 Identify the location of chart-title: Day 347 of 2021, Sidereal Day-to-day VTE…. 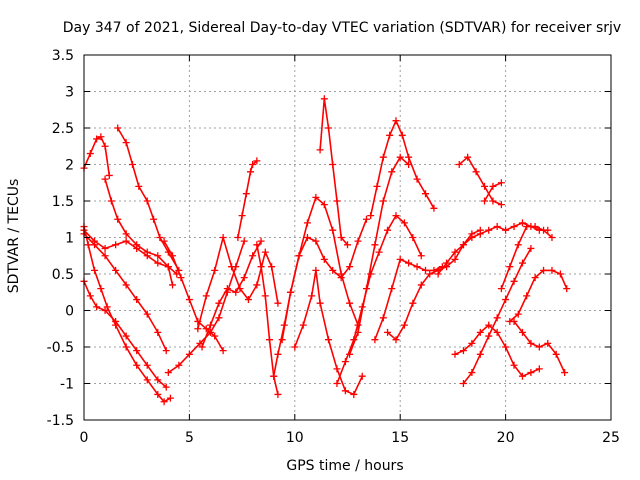
(342, 28).